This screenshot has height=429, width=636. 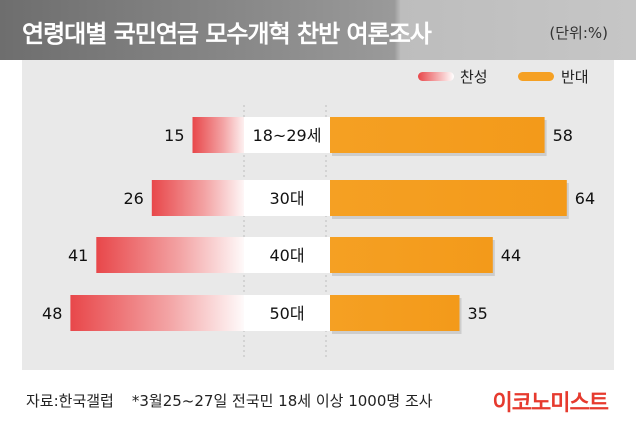 I want to click on support-value-label: 26, so click(x=133, y=198).